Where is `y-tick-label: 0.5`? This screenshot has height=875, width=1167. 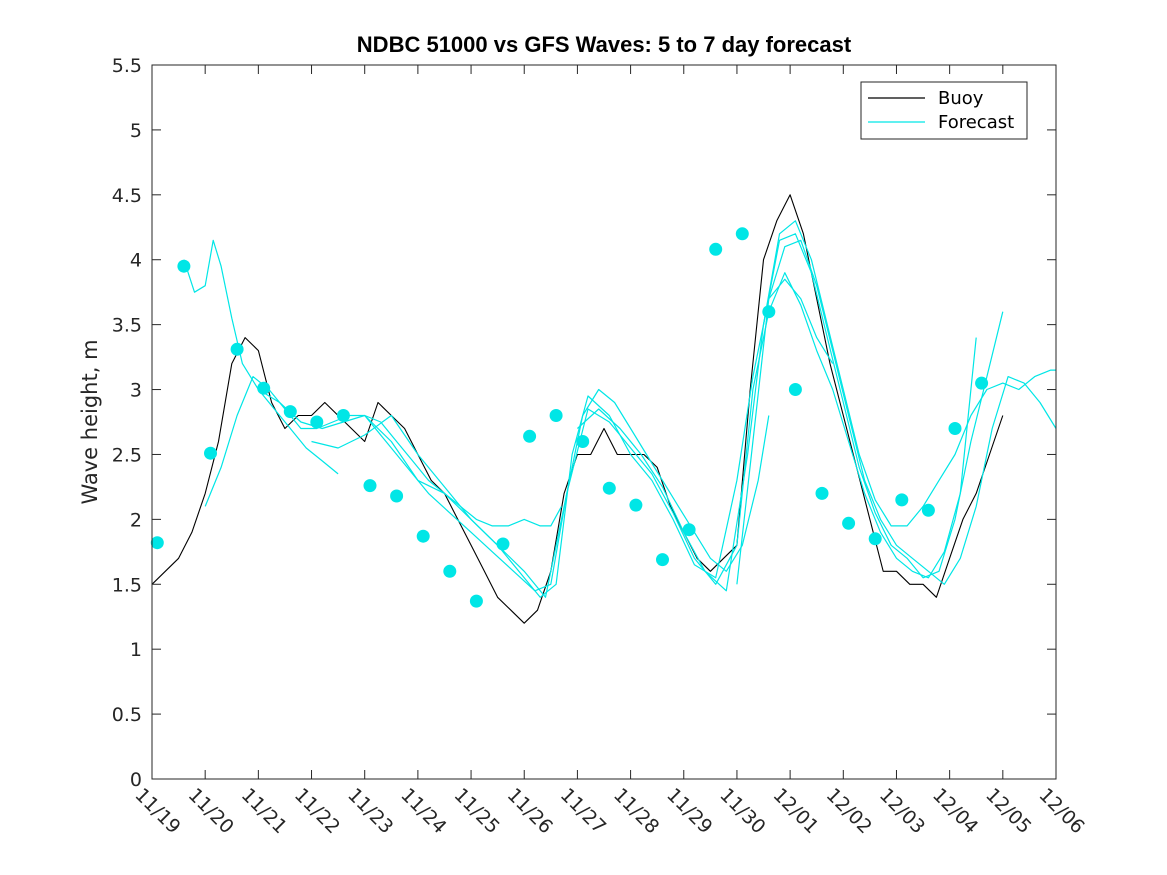 y-tick-label: 0.5 is located at coordinates (127, 715).